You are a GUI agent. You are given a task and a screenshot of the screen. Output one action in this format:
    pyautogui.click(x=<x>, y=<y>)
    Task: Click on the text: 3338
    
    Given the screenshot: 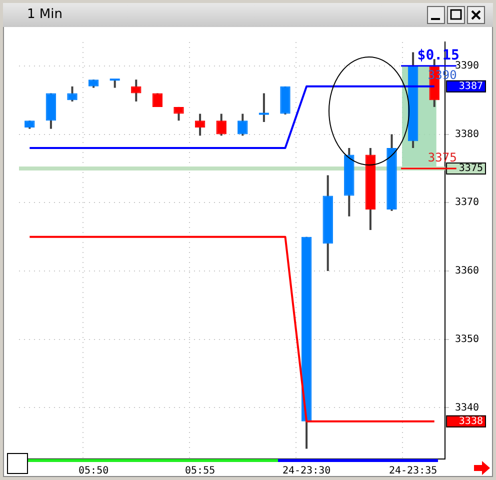 What is the action you would take?
    pyautogui.click(x=470, y=421)
    